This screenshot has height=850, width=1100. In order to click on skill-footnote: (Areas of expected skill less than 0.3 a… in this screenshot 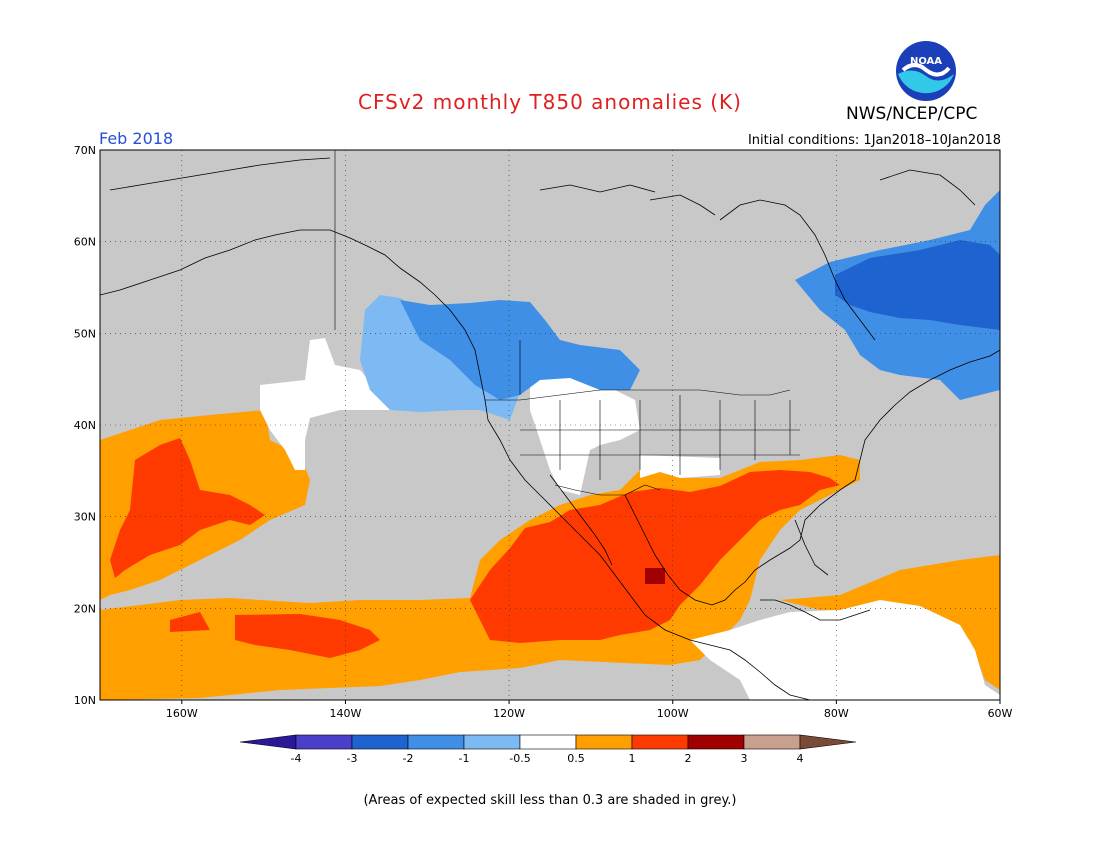, I will do `click(550, 800)`.